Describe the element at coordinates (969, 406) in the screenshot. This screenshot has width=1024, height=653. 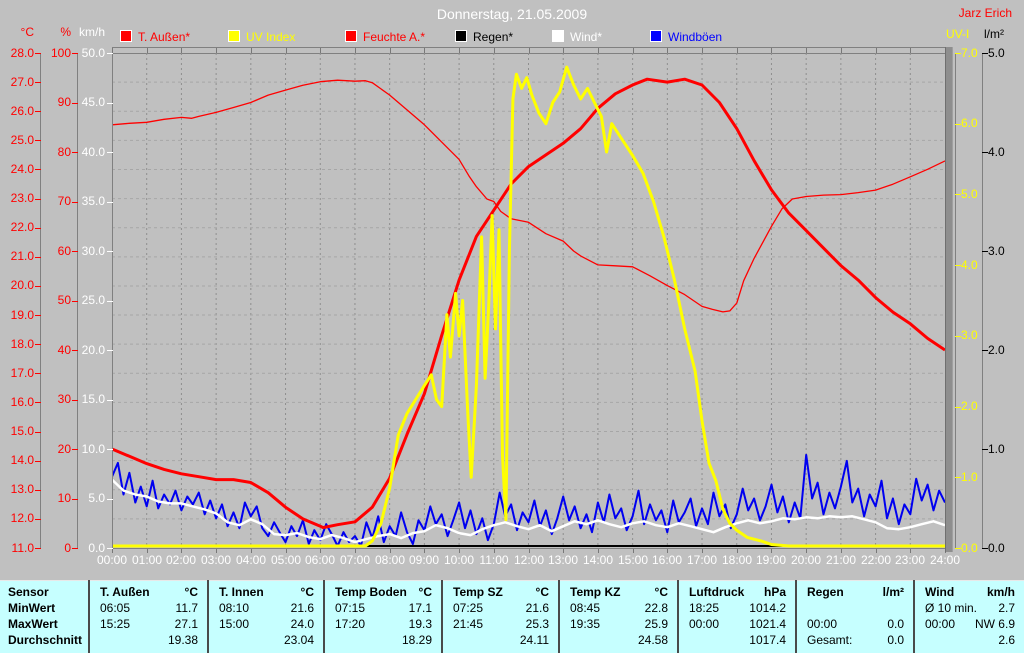
I see `uv-tick-label: 2.0` at that location.